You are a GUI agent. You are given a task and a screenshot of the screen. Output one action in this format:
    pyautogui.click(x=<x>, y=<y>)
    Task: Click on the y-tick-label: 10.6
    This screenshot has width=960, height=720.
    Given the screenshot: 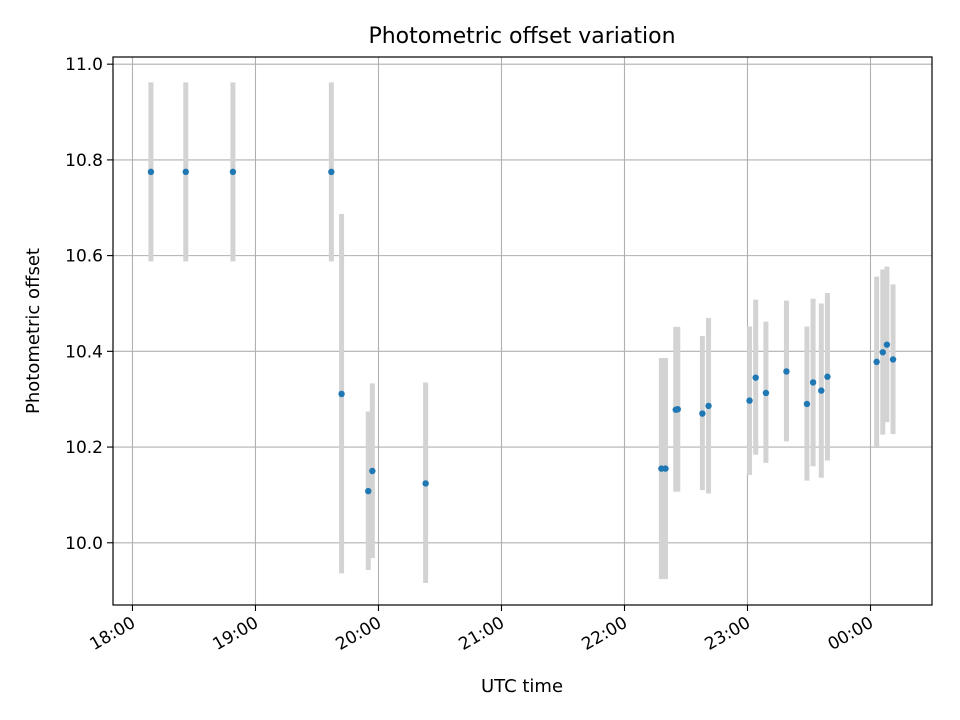 What is the action you would take?
    pyautogui.click(x=84, y=257)
    